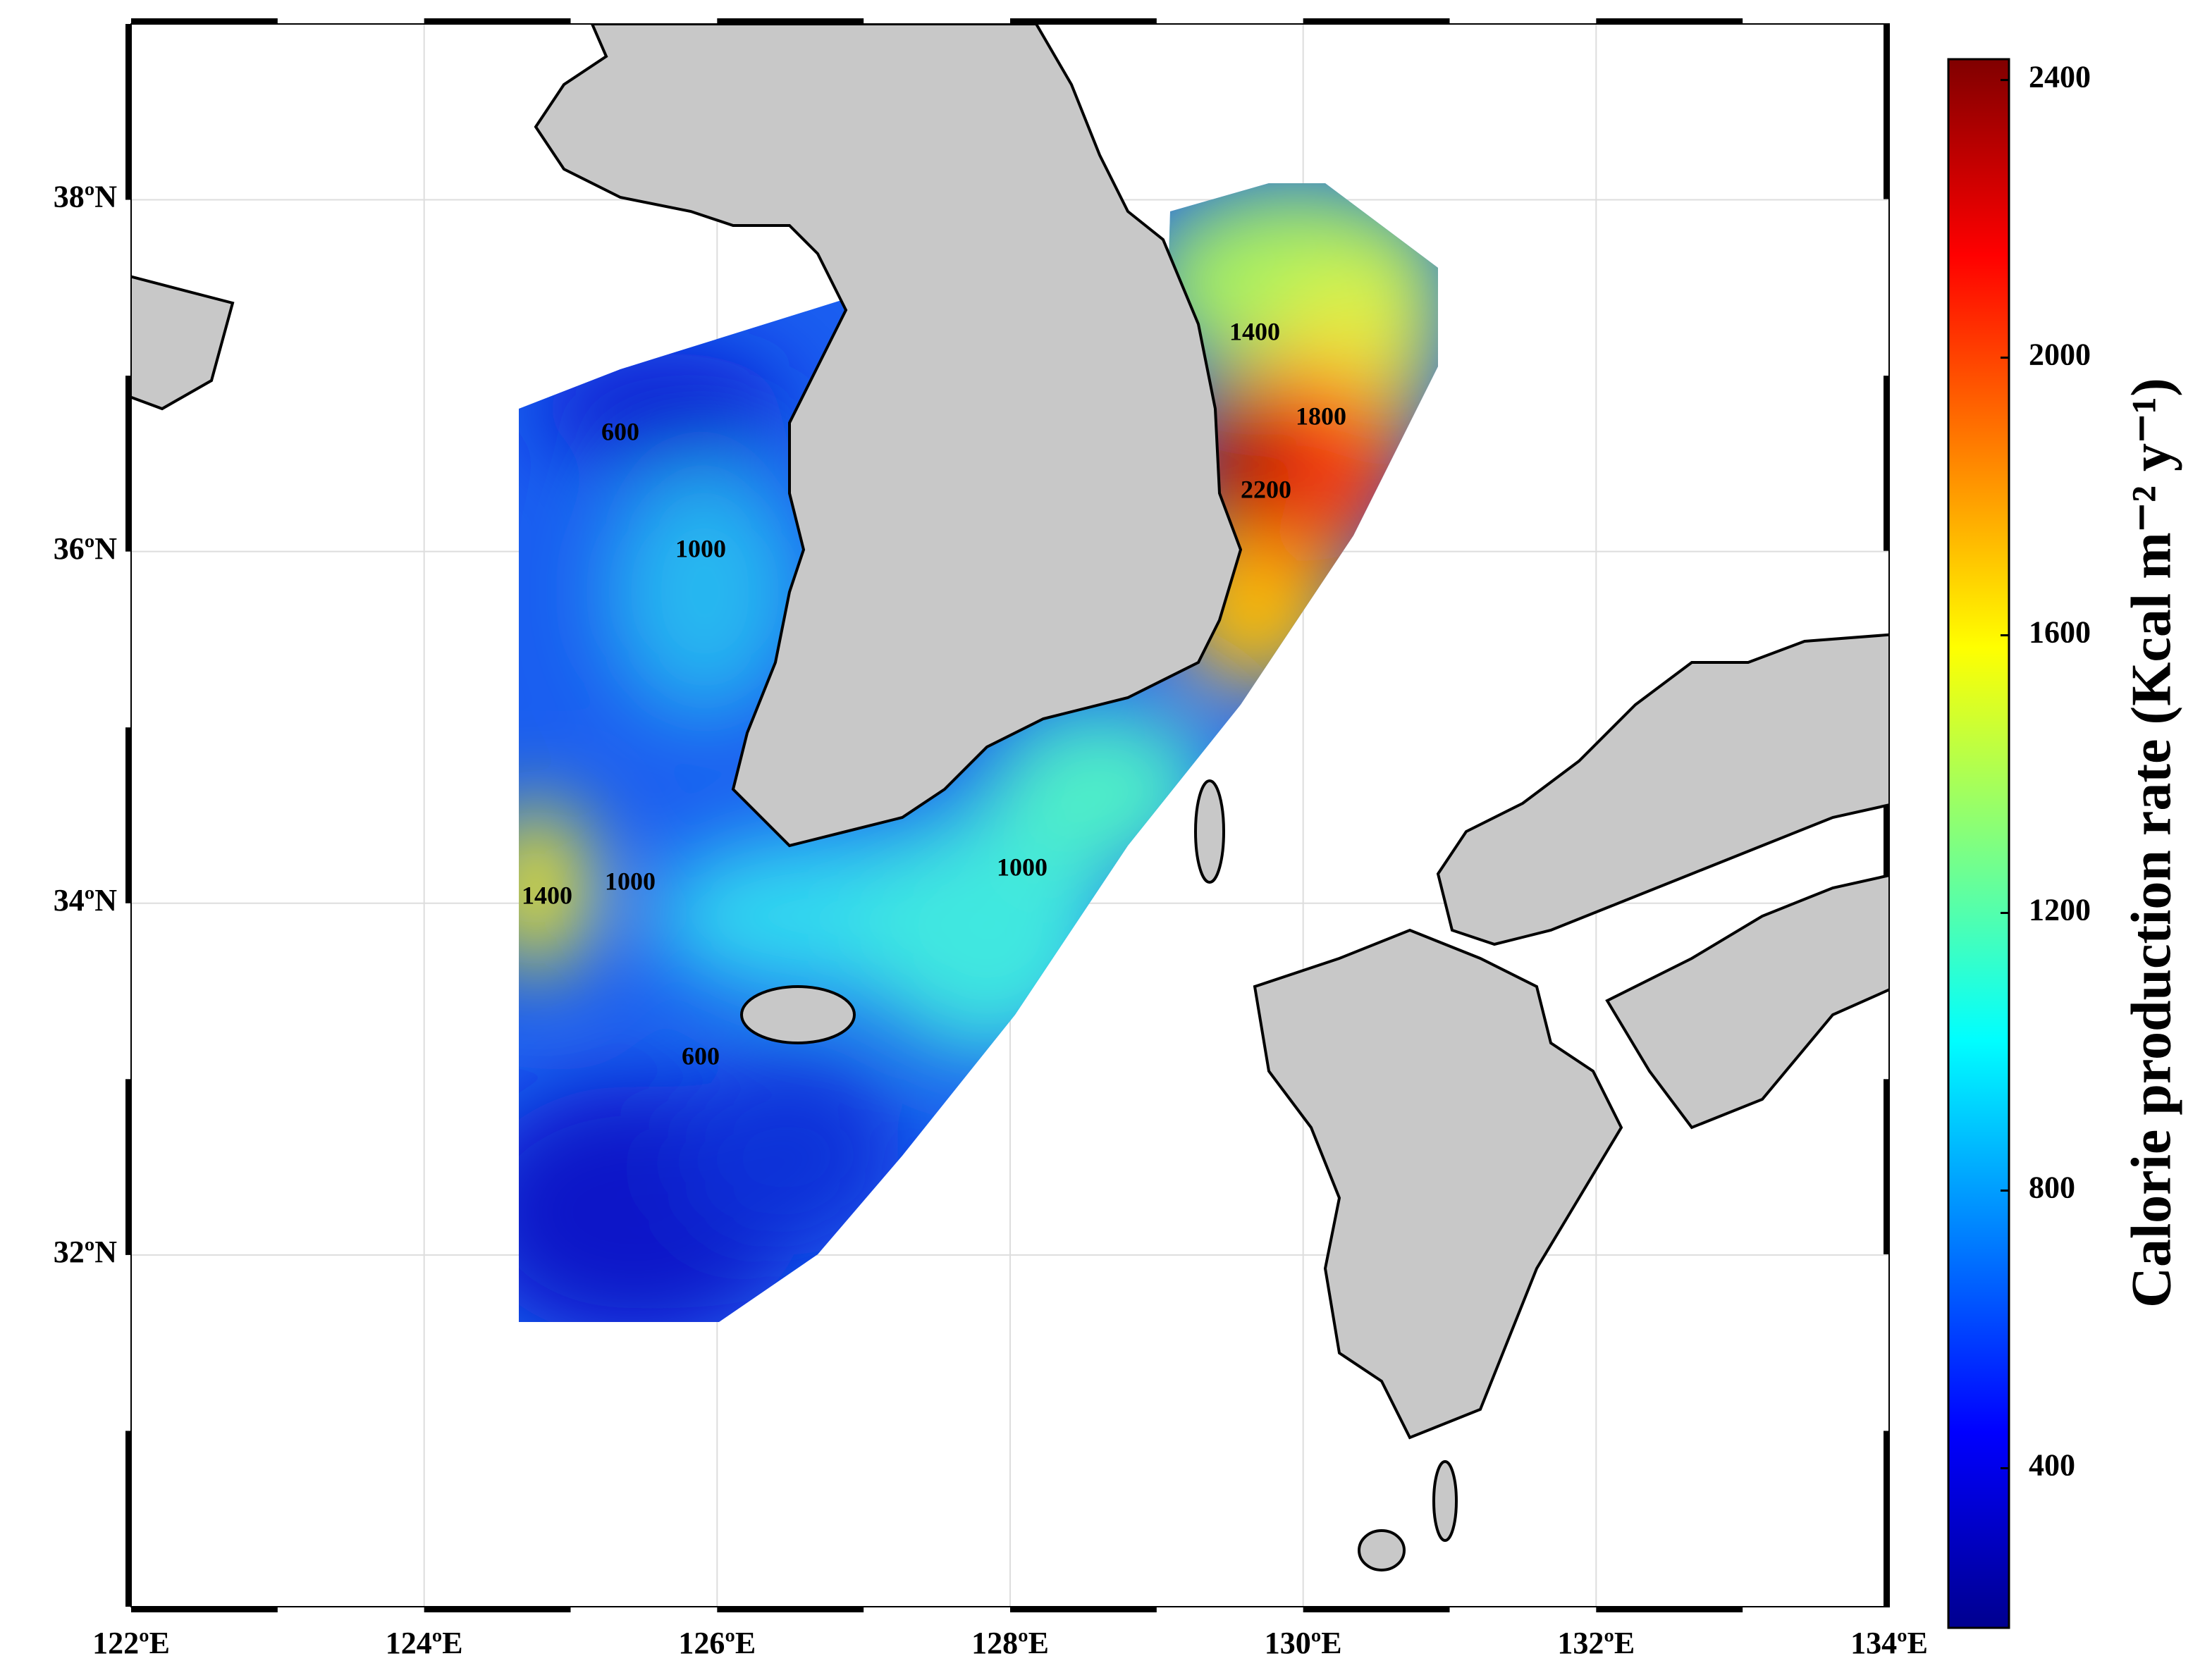 The height and width of the screenshot is (1680, 2212). Describe the element at coordinates (131, 1643) in the screenshot. I see `x-tick-label: 122ºE` at that location.